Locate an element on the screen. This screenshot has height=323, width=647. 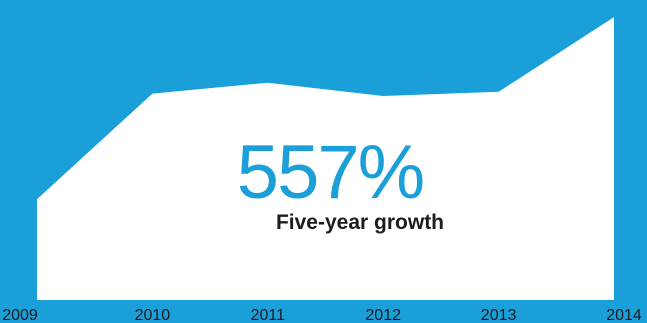
growth-label: Five-year growth is located at coordinates (360, 222).